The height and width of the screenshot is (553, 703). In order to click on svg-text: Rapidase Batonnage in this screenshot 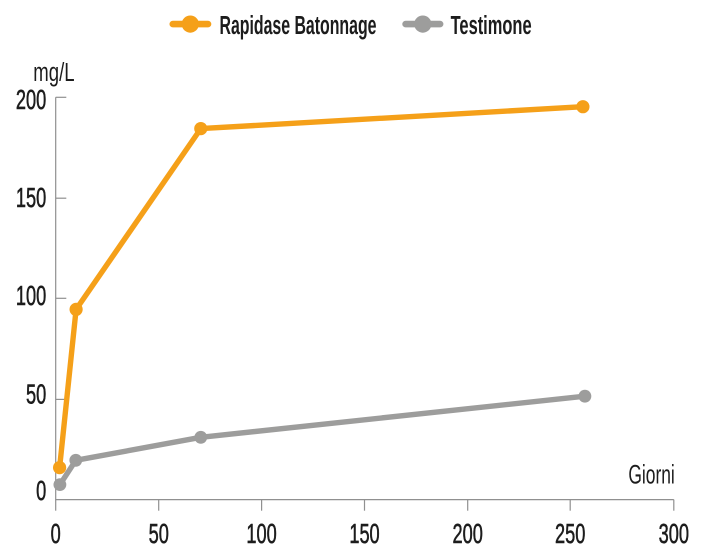, I will do `click(298, 25)`.